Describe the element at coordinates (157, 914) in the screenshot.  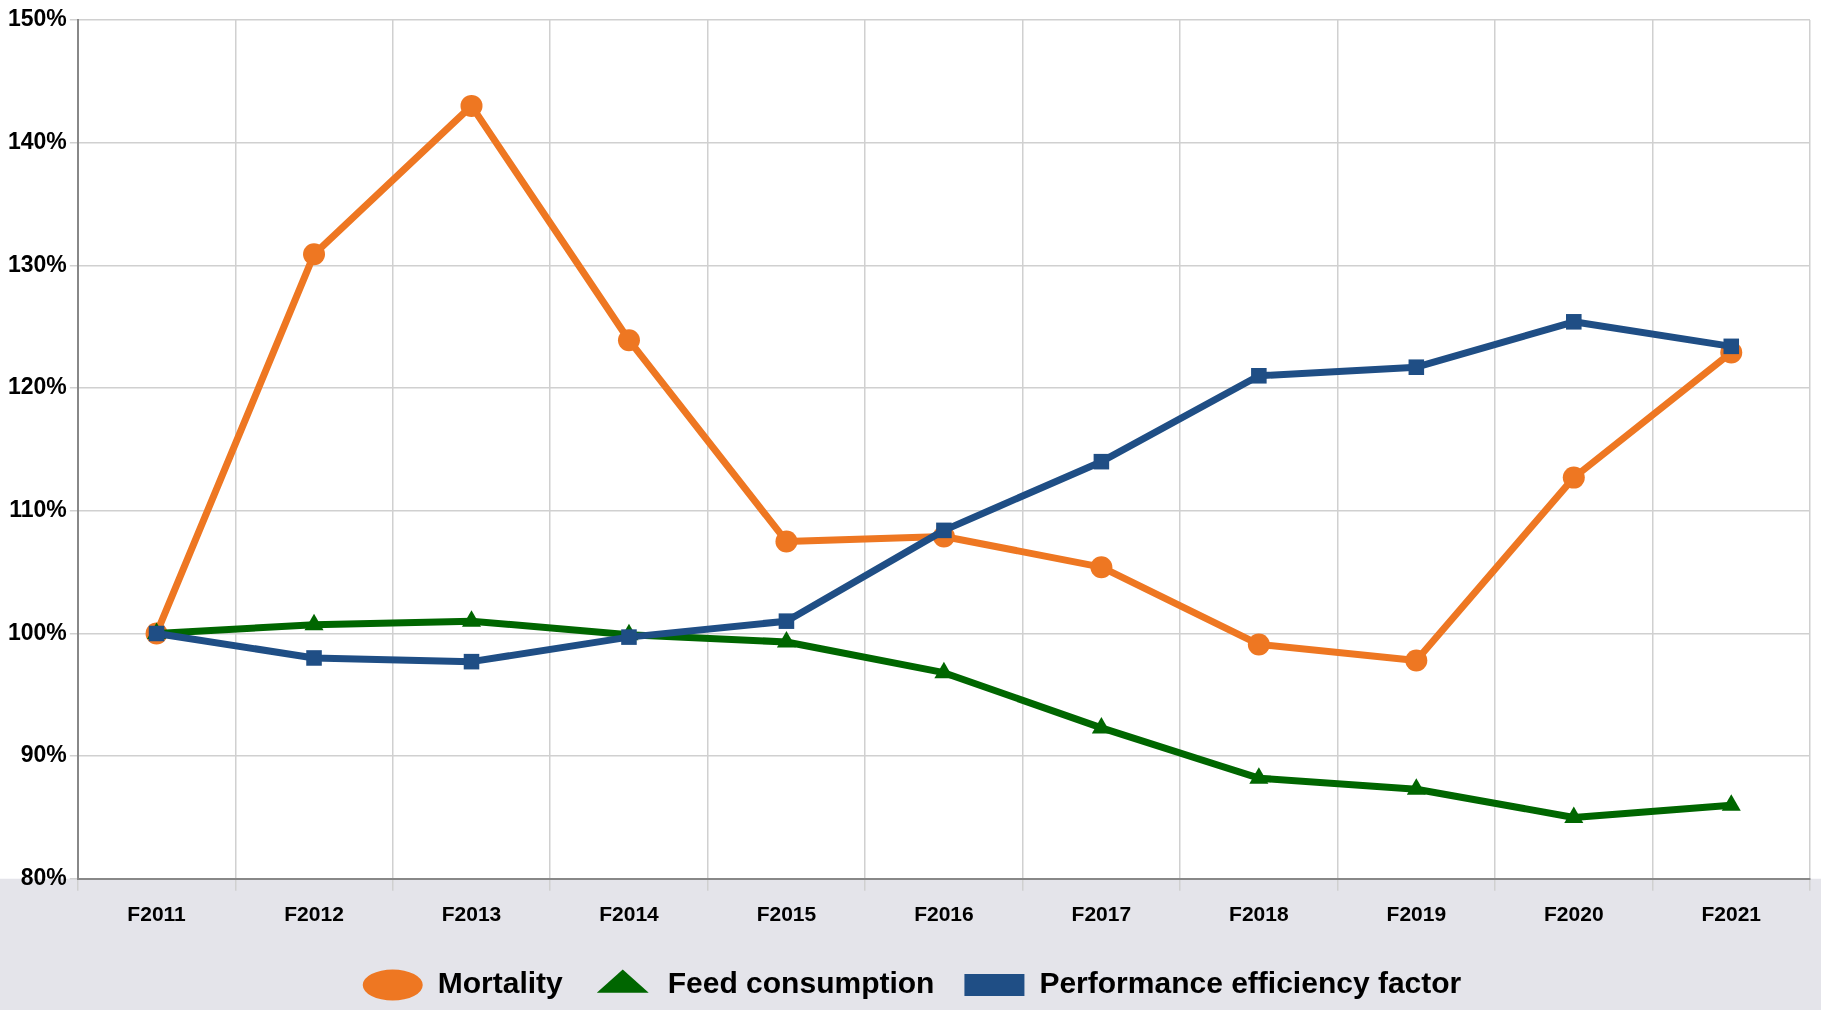
I see `x-tick-label: F2011` at that location.